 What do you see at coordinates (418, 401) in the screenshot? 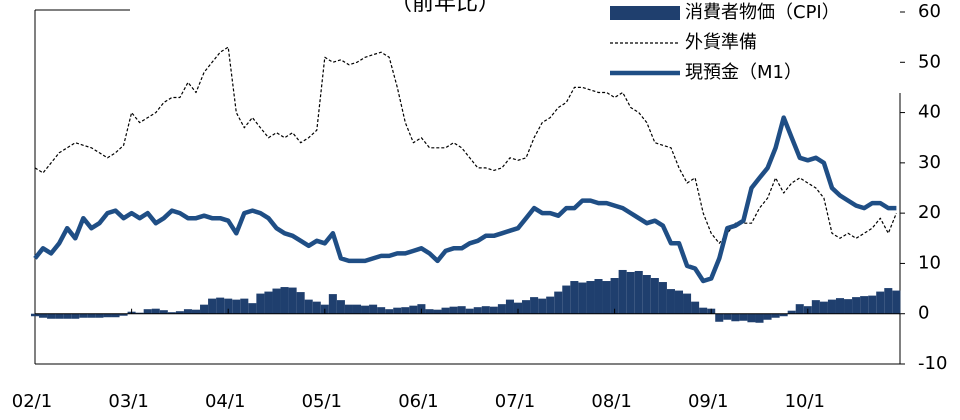
I see `x-tick-label: 06/1` at bounding box center [418, 401].